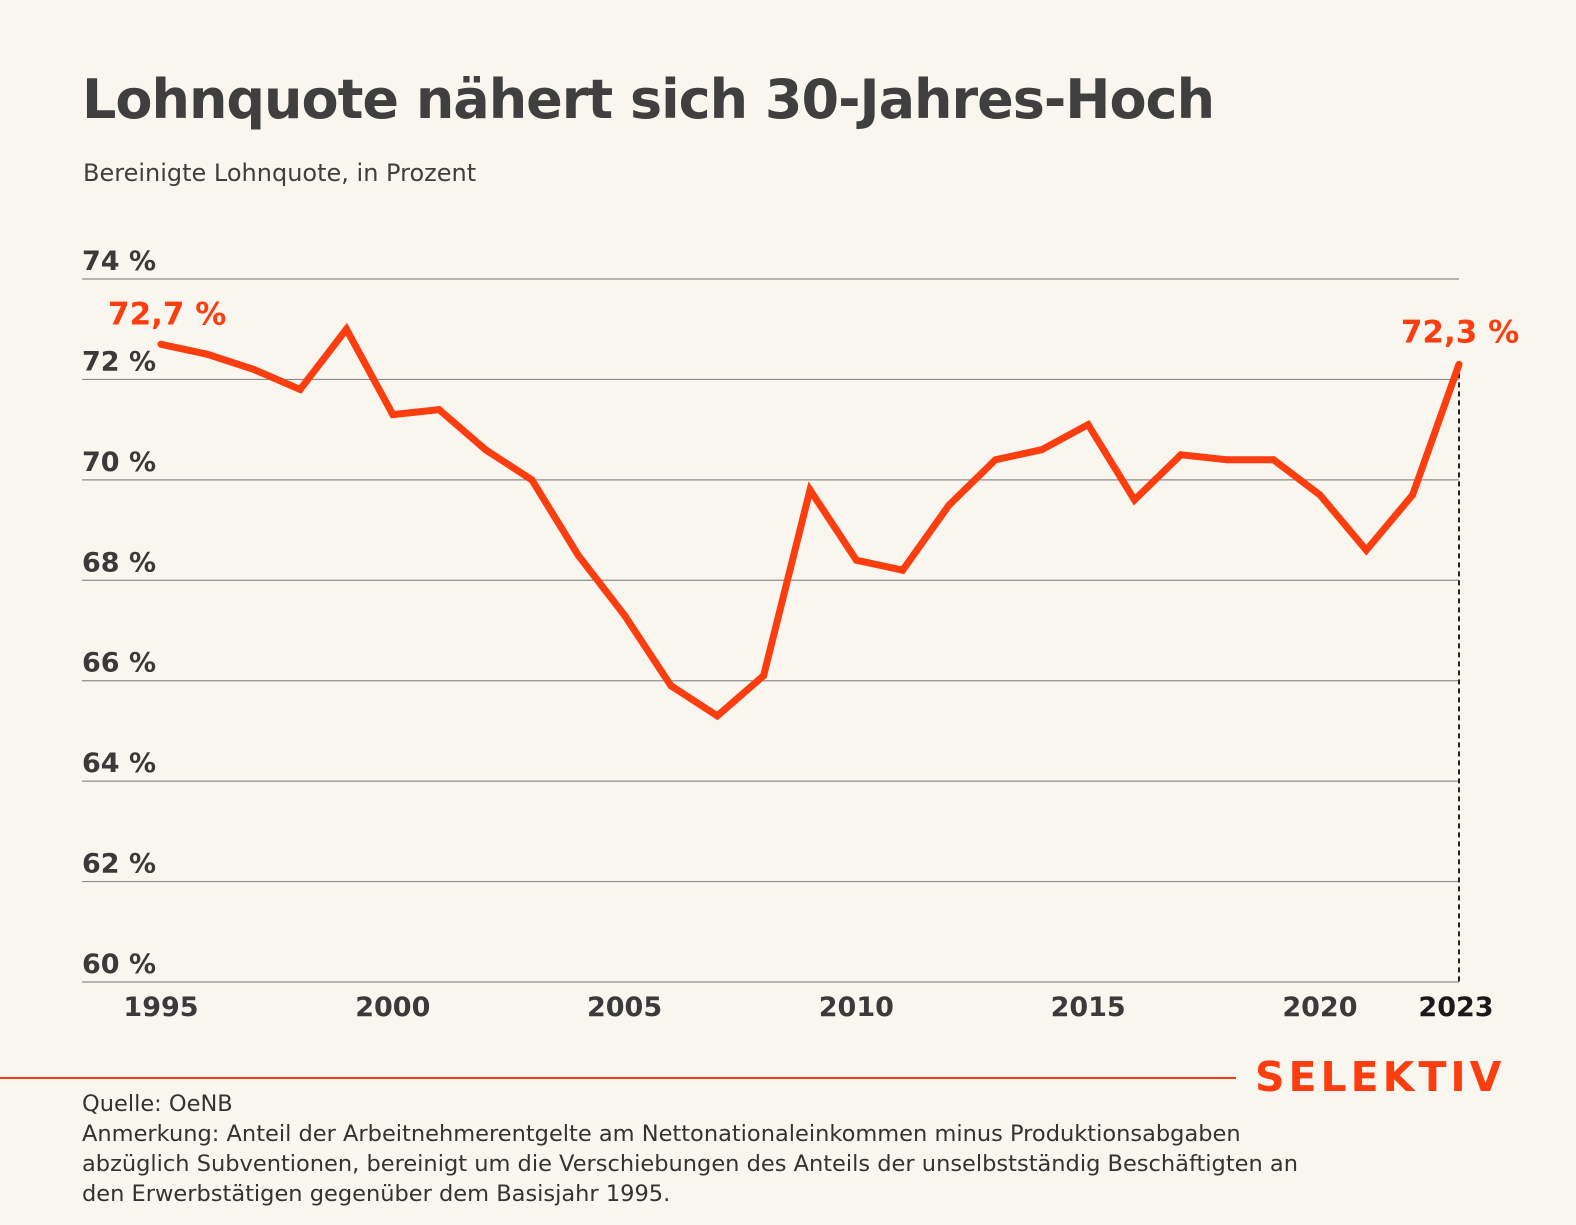  What do you see at coordinates (648, 99) in the screenshot?
I see `chart-title: Lohnquote nähert sich 30-Jahres-Hoch` at bounding box center [648, 99].